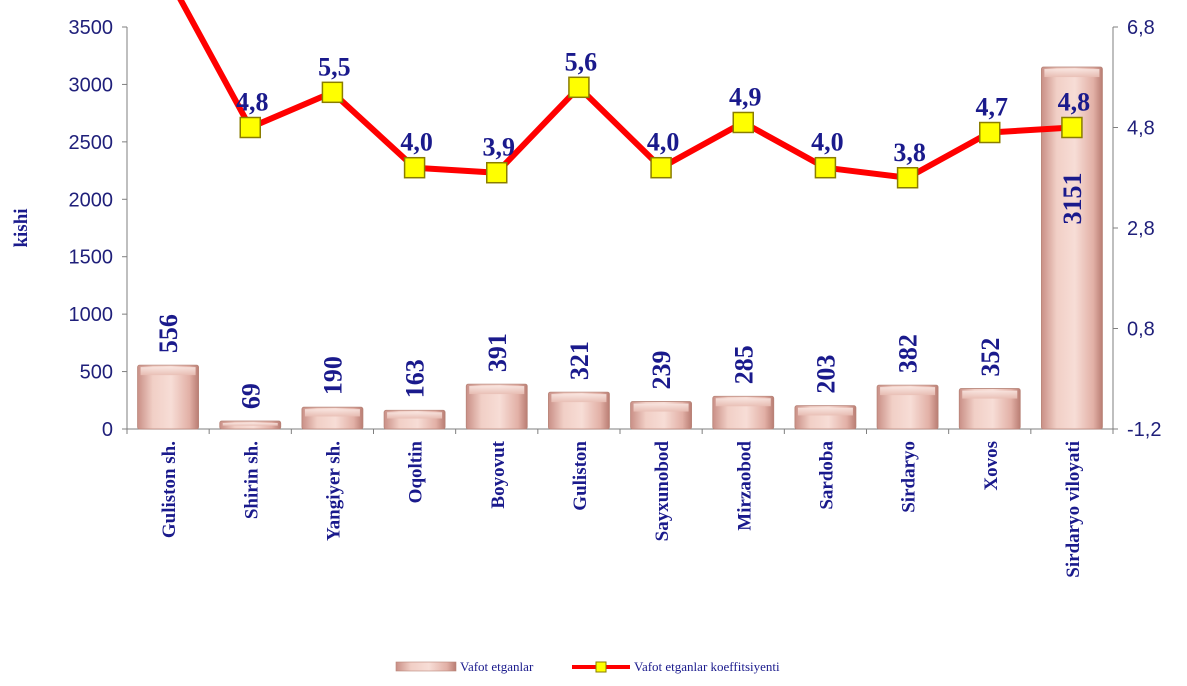 The image size is (1187, 686). What do you see at coordinates (707, 666) in the screenshot?
I see `legend-label: Vafot etganlar koeffitsiyenti` at bounding box center [707, 666].